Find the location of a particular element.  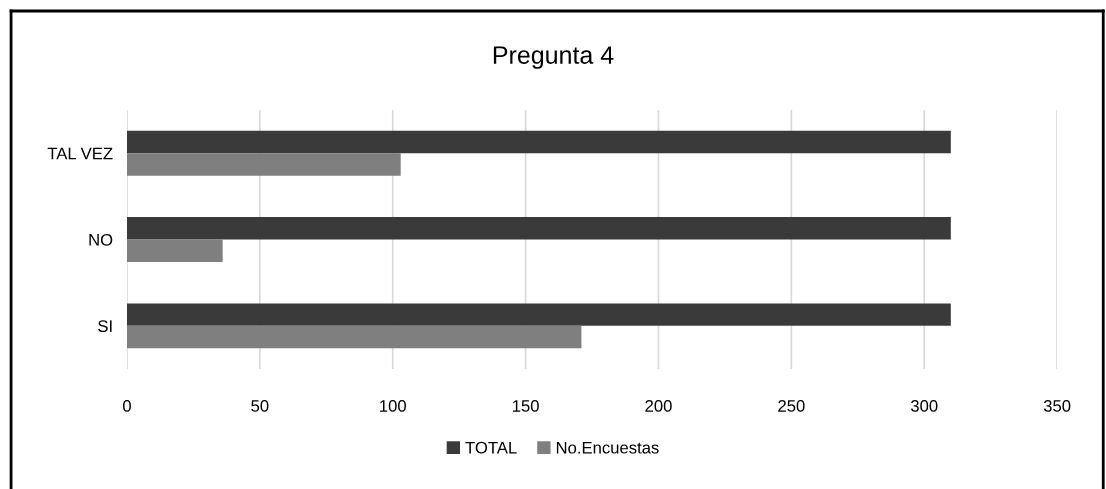

legend-label: TOTAL is located at coordinates (491, 447).